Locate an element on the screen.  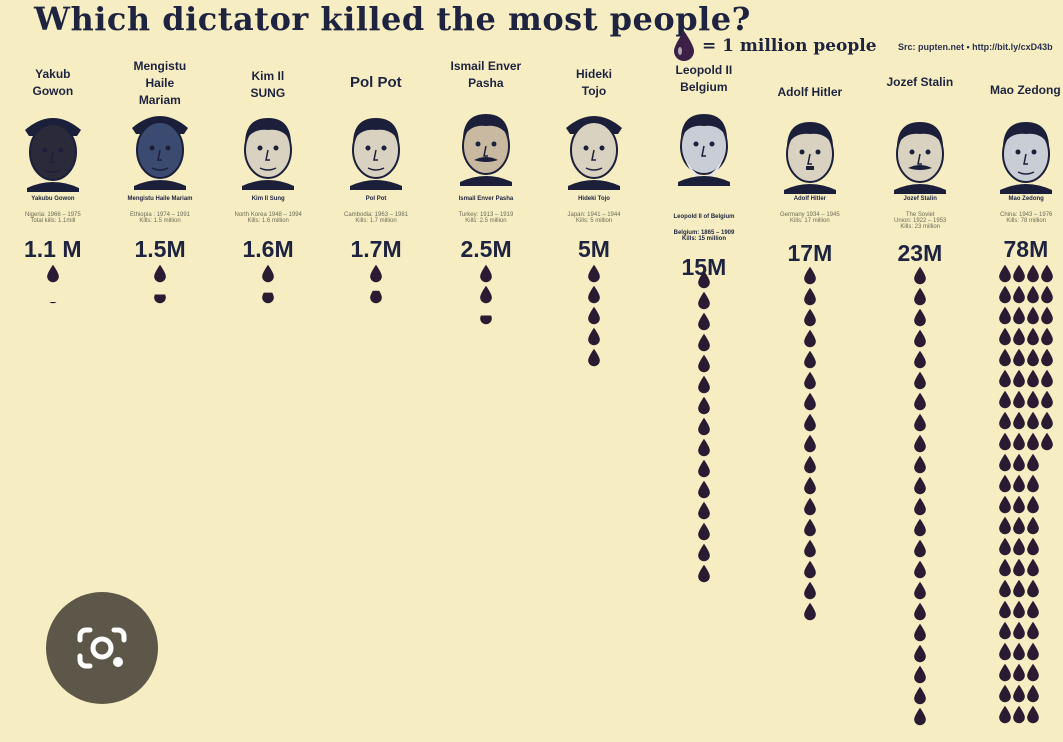
death-total: 78M is located at coordinates (1026, 249).